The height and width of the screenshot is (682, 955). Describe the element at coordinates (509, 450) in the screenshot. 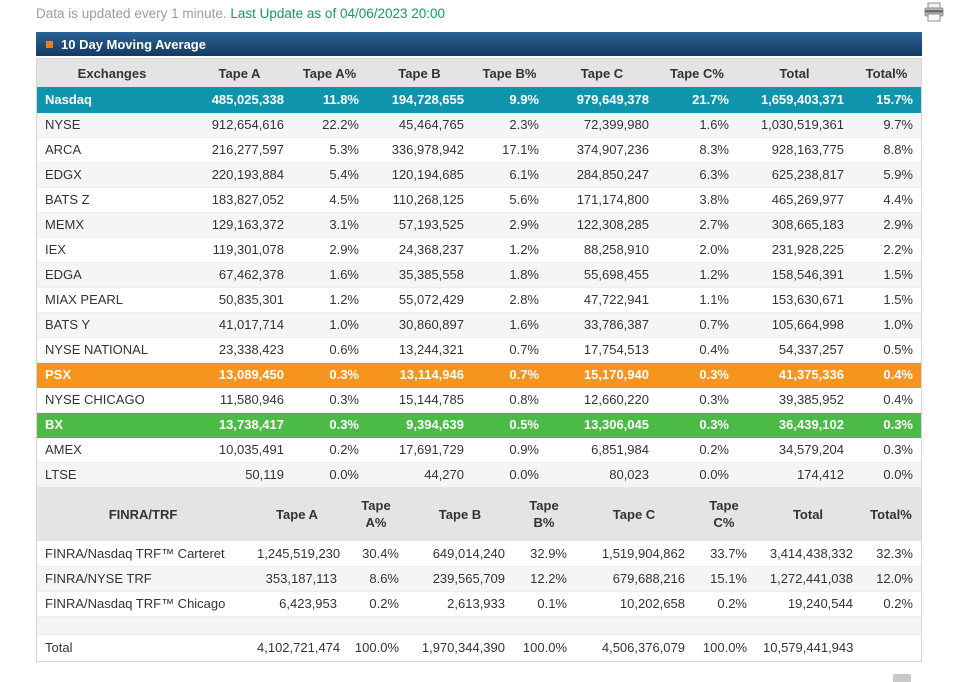

I see `value-cell: 0.9%` at that location.